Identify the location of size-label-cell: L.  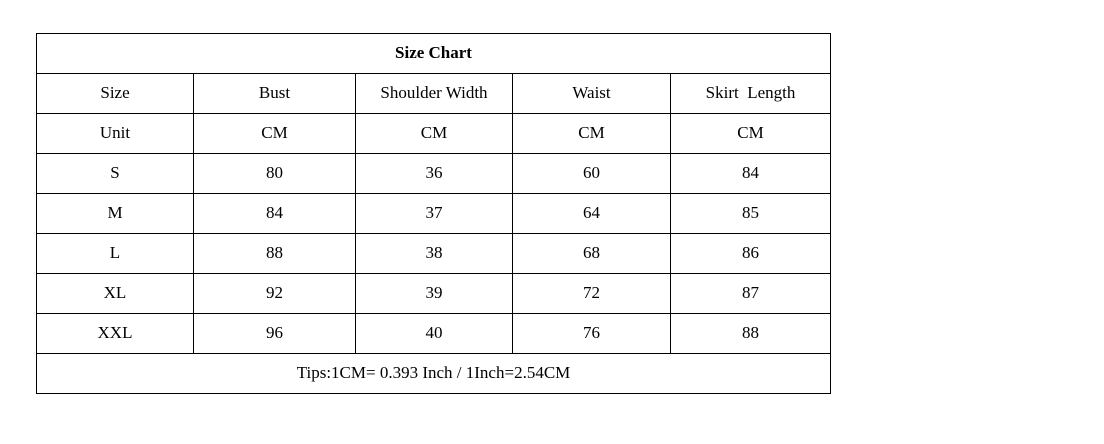
(115, 253).